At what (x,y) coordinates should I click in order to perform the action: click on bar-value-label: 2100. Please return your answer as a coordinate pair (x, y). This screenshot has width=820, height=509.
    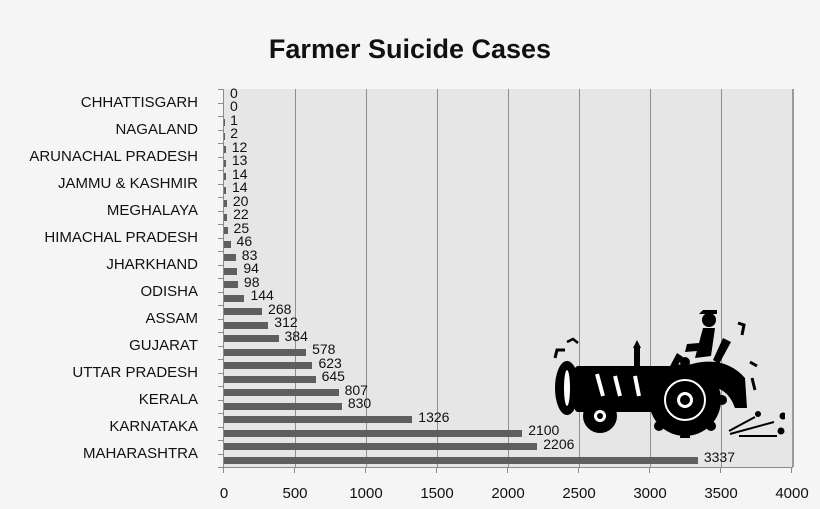
    Looking at the image, I should click on (544, 430).